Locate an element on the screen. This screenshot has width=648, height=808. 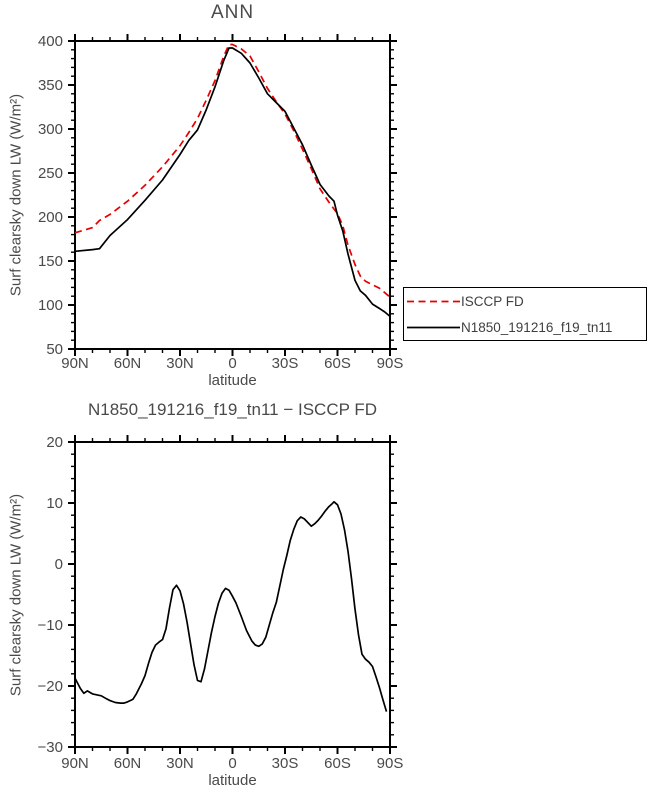
y-tick-label: 350 is located at coordinates (50, 85).